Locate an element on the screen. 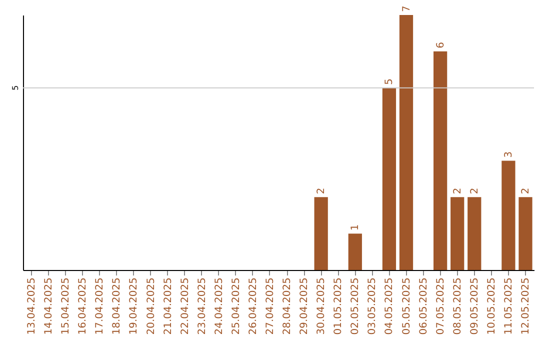 The height and width of the screenshot is (340, 540). x-tick-label: 11.05.2025 is located at coordinates (508, 306).